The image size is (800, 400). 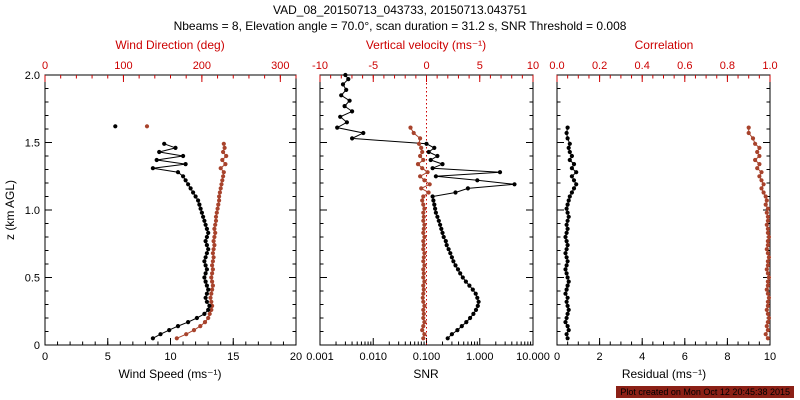 What do you see at coordinates (426, 45) in the screenshot?
I see `vertical-velocity-axis-label: Vertical velocity (ms⁻¹)` at bounding box center [426, 45].